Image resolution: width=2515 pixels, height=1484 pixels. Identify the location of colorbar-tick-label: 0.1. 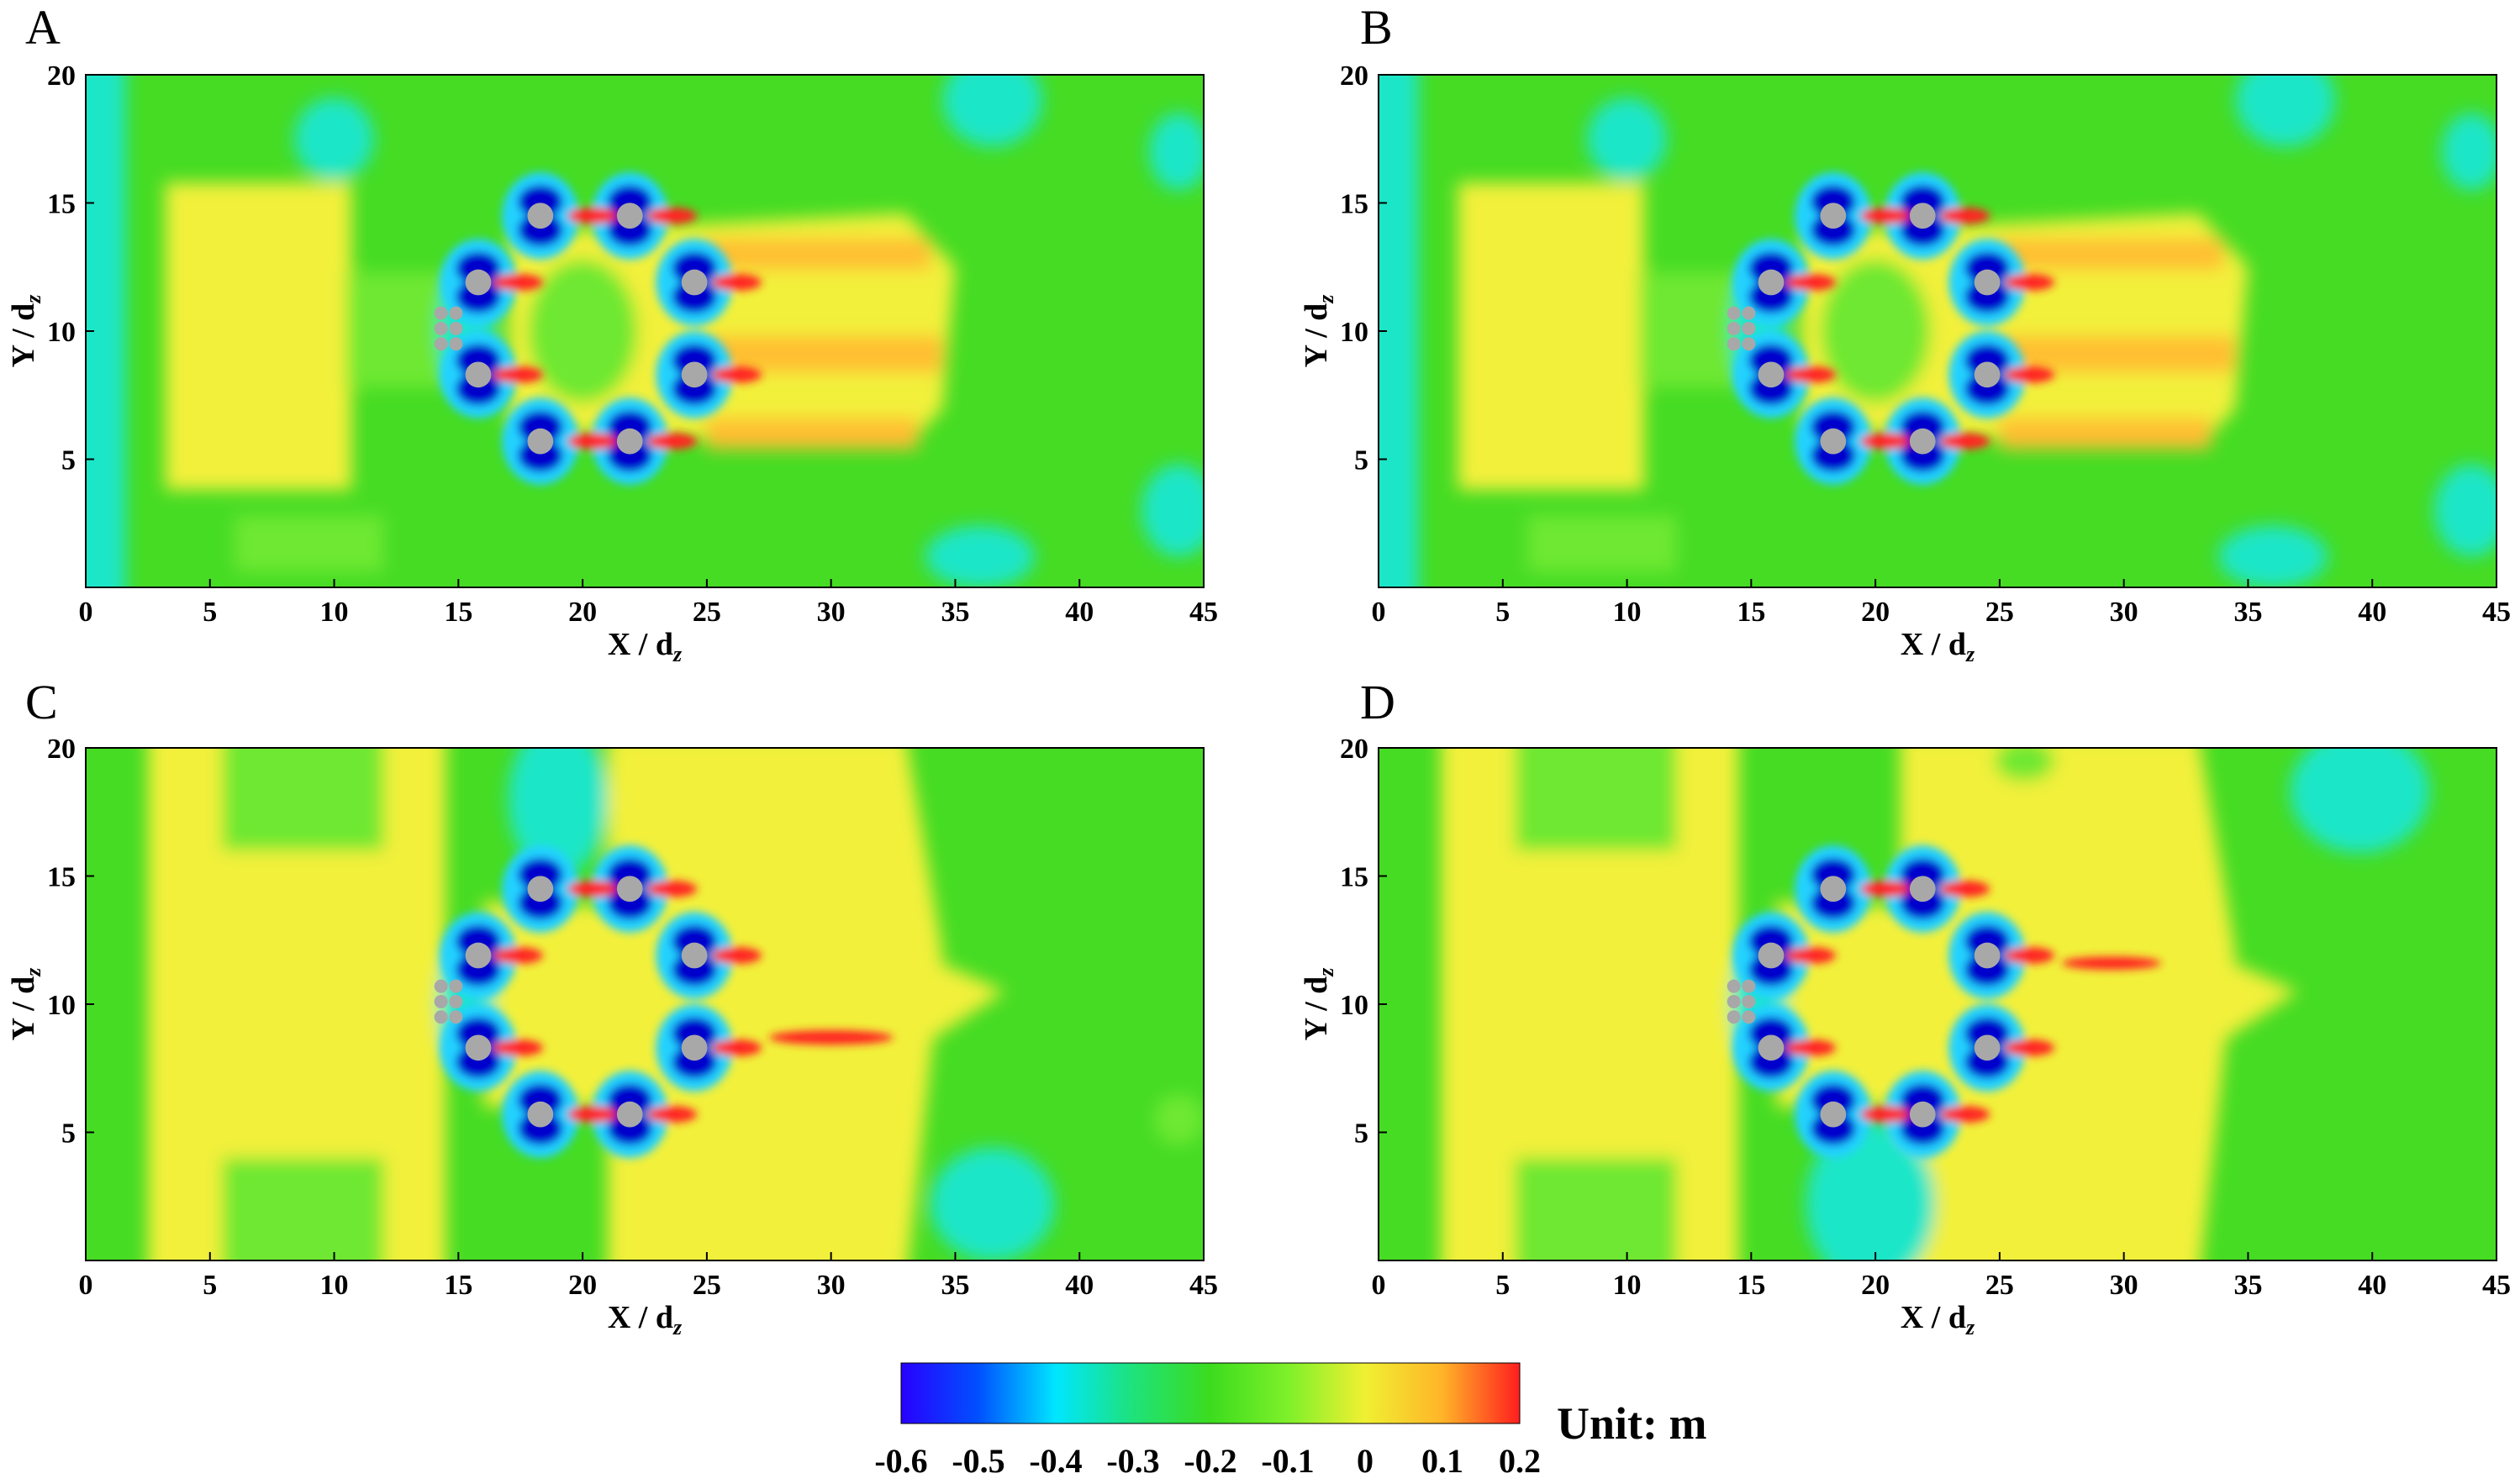
(1442, 1461).